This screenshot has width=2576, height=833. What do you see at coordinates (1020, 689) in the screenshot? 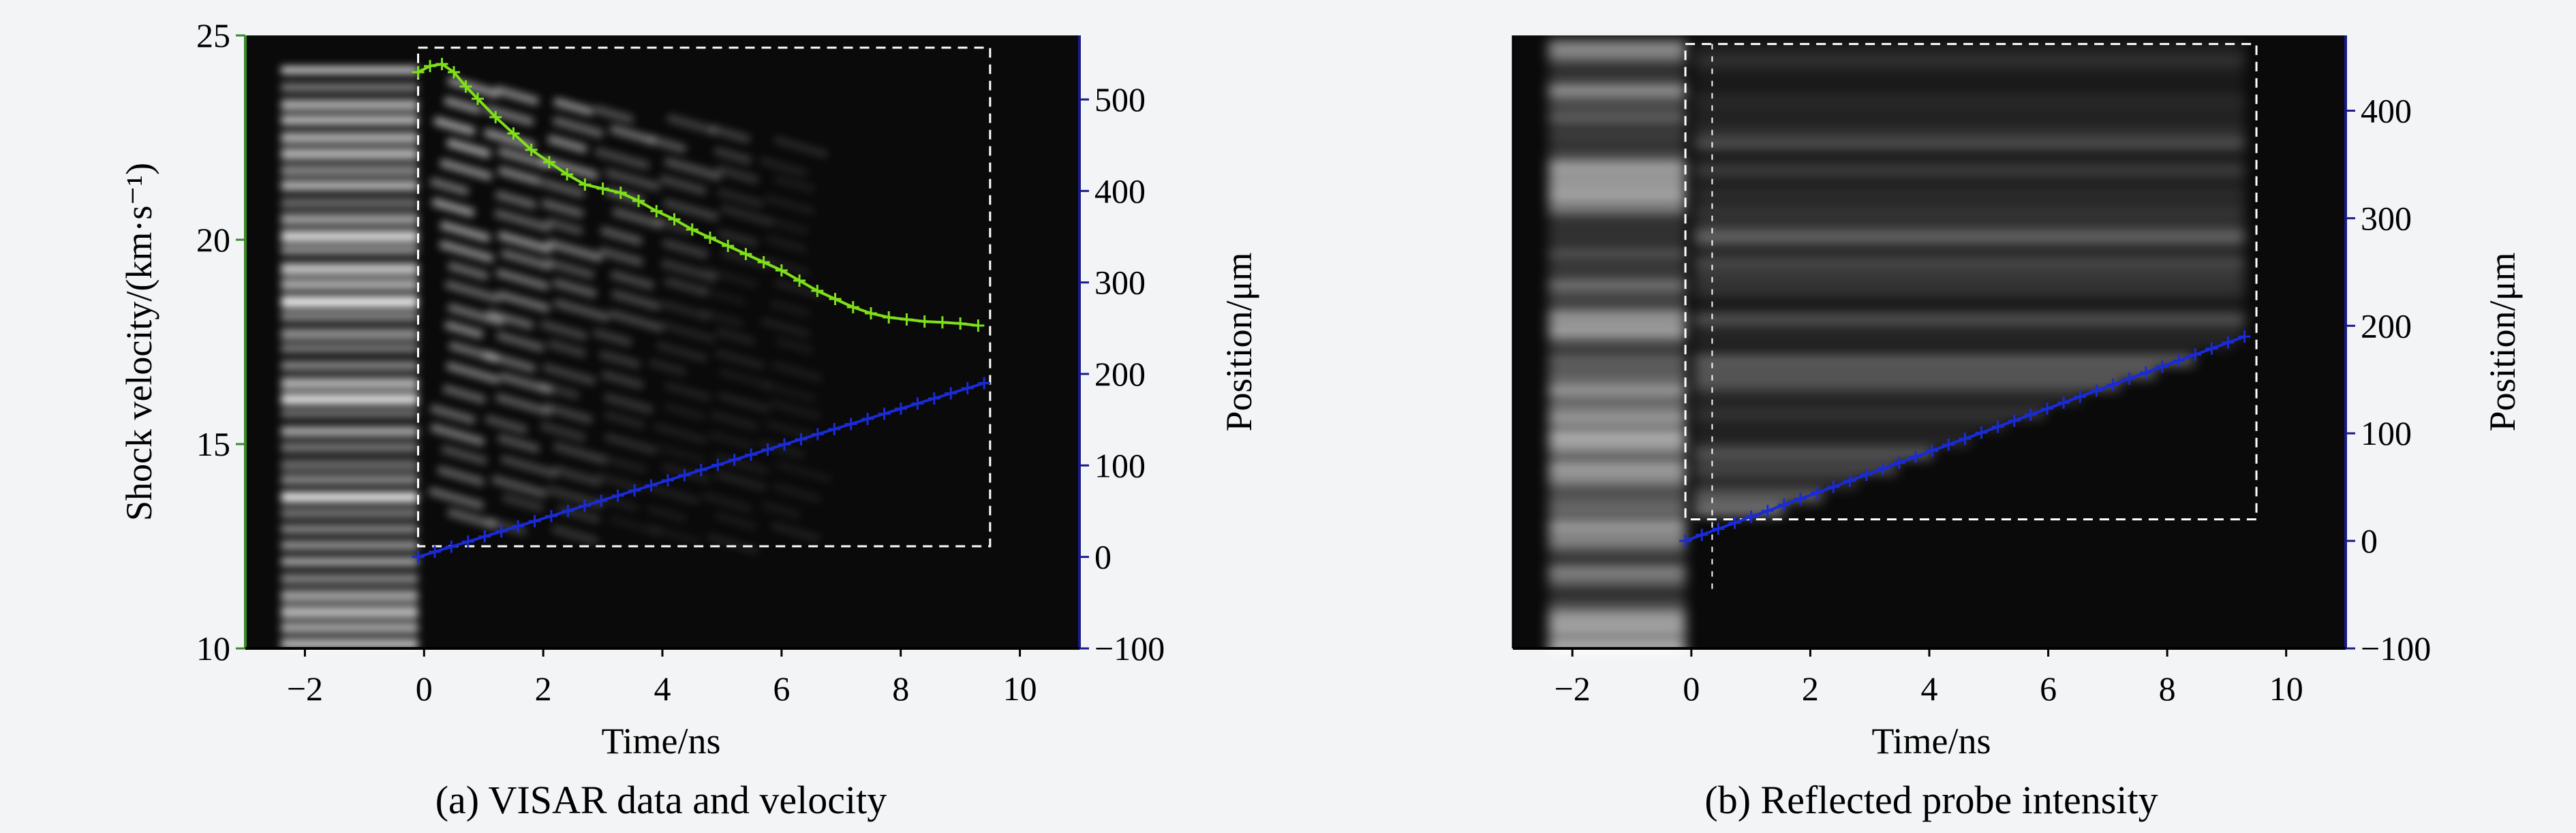
I see `x-tick-label-a: 10` at bounding box center [1020, 689].